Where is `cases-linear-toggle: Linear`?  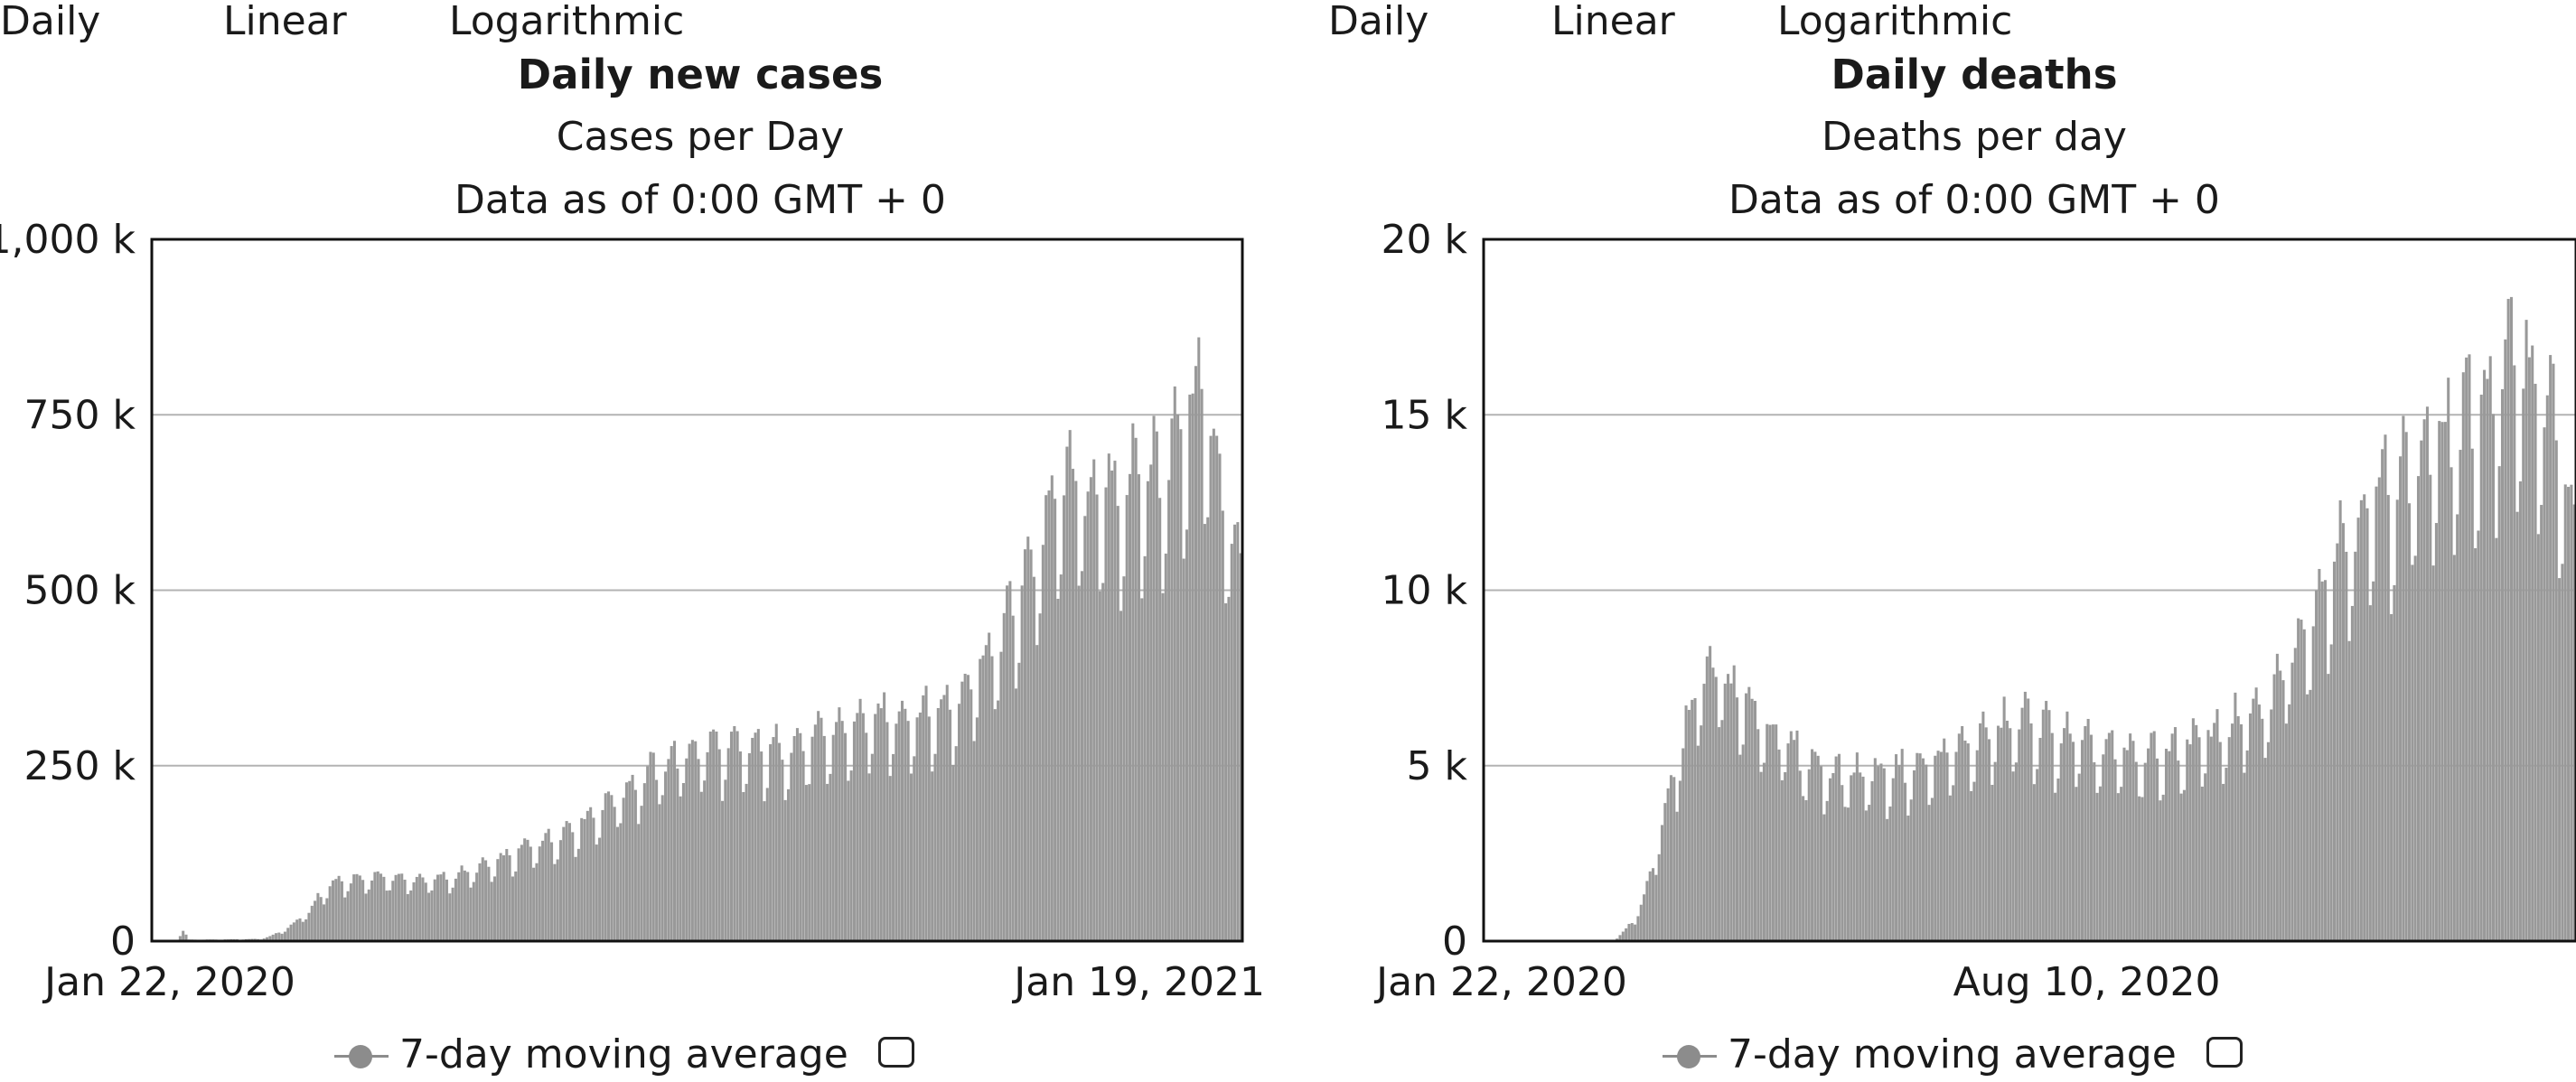
cases-linear-toggle: Linear is located at coordinates (285, 22).